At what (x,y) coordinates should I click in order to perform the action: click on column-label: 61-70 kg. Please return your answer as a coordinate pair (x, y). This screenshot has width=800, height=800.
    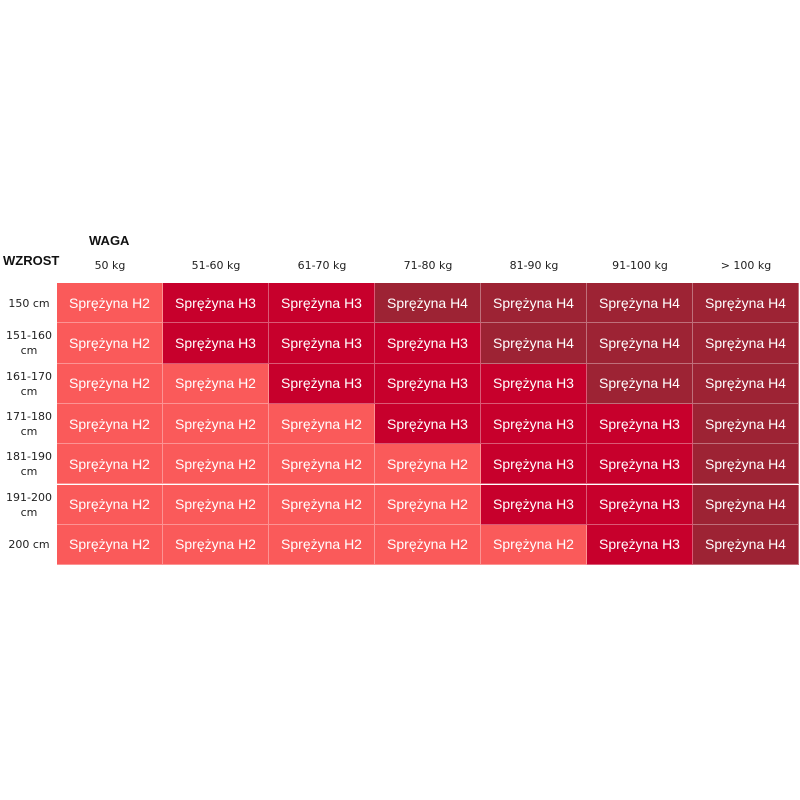
    Looking at the image, I should click on (322, 265).